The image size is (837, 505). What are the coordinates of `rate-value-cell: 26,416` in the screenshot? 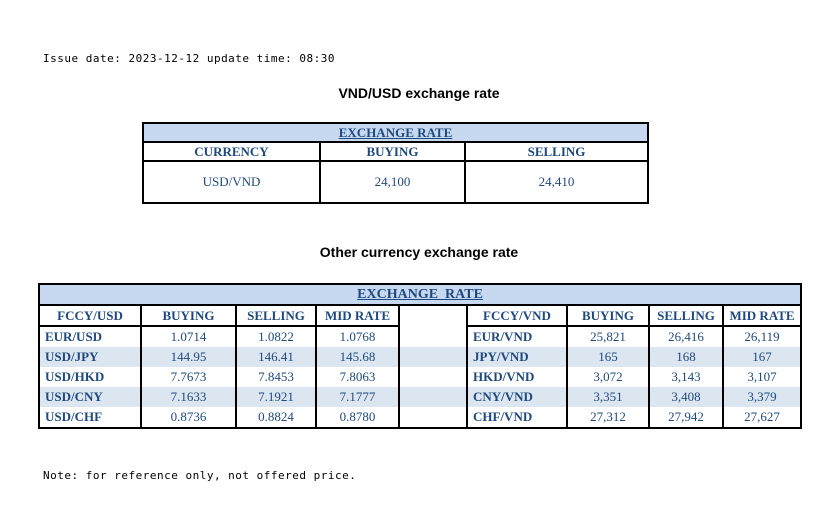 It's located at (686, 336).